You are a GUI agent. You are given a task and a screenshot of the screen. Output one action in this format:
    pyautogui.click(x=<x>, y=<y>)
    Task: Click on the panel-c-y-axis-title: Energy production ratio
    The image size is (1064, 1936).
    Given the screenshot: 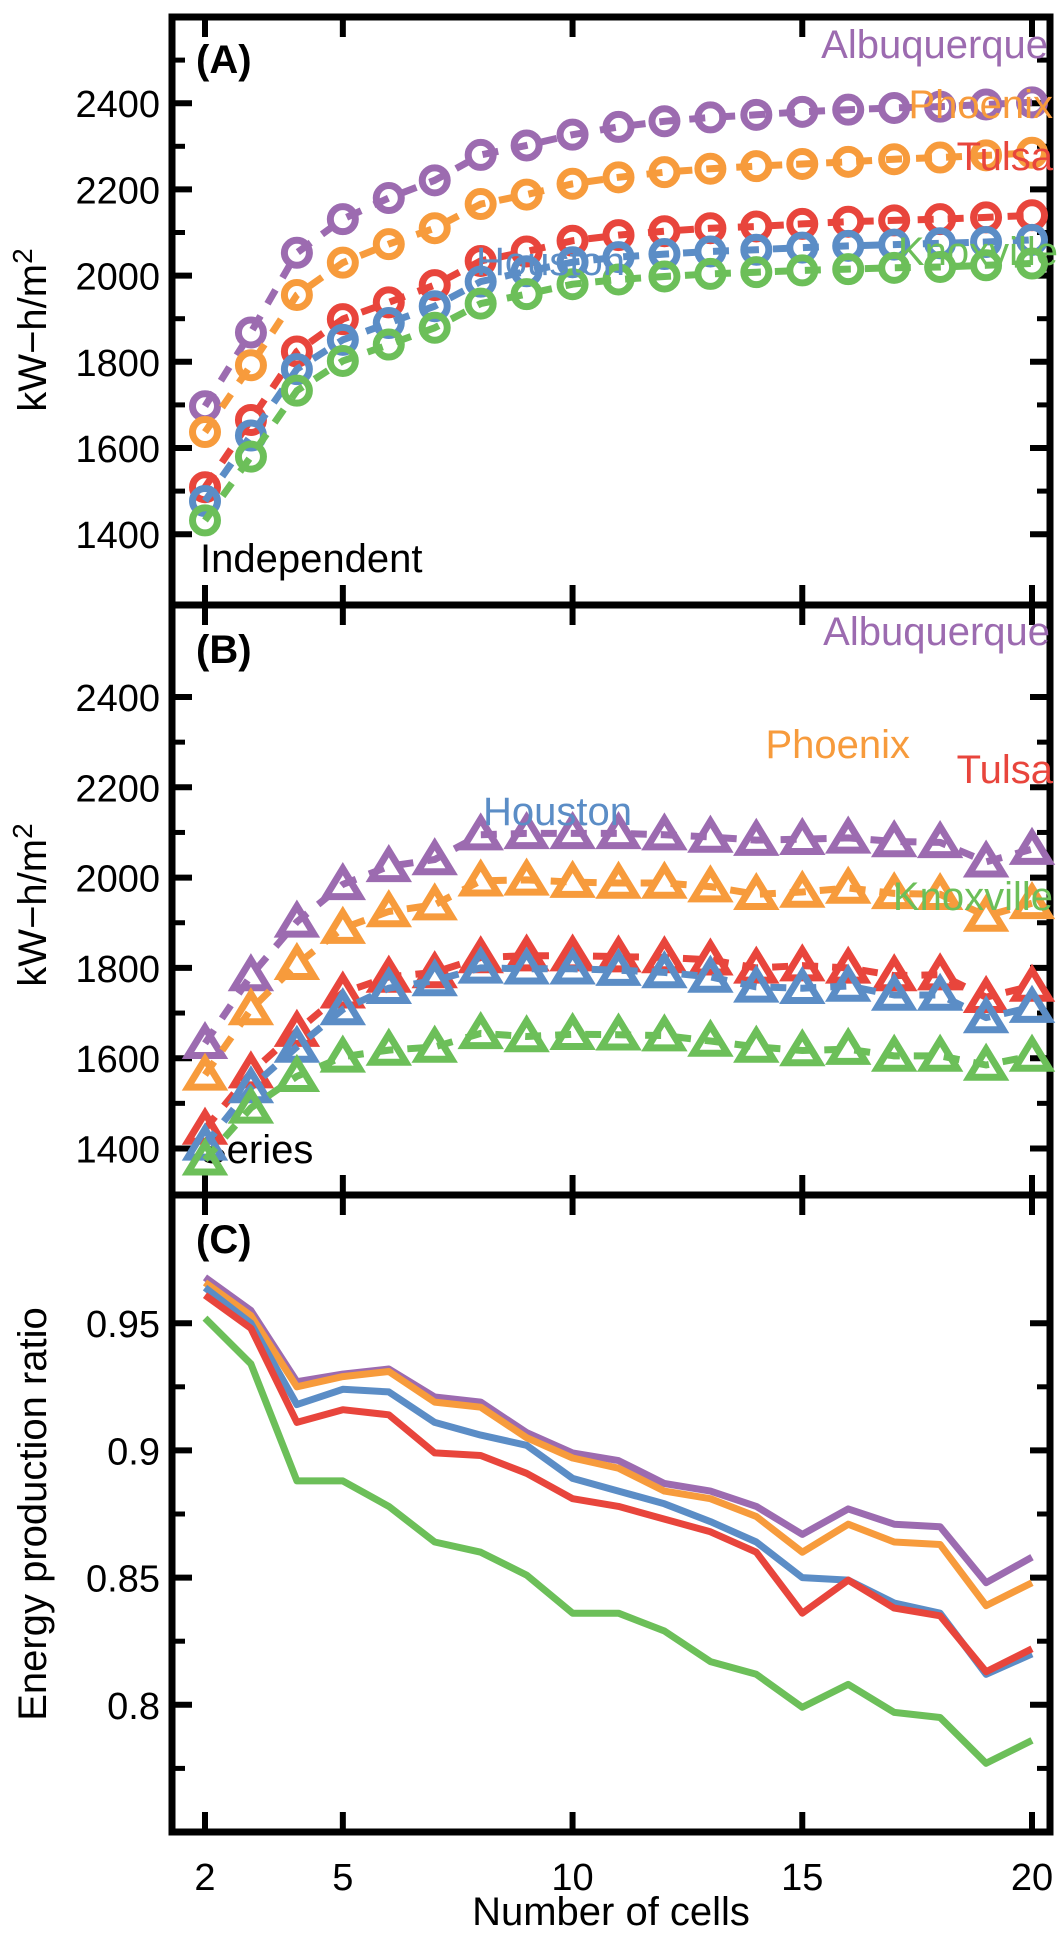 What is the action you would take?
    pyautogui.click(x=33, y=1514)
    